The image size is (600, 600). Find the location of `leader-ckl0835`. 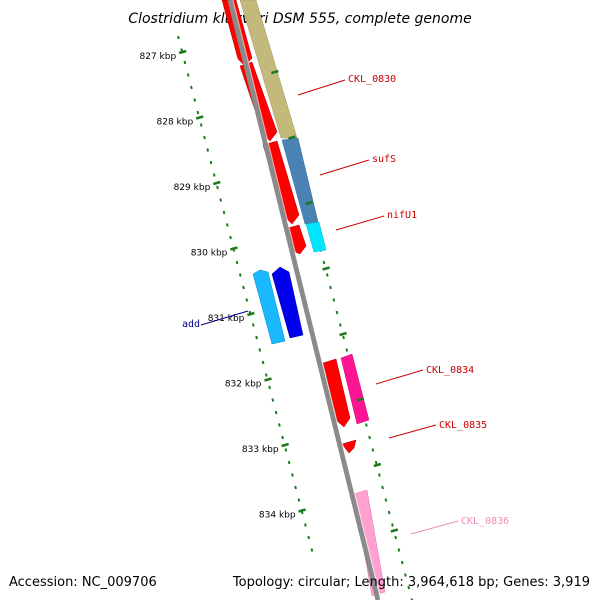

leader-ckl0835 is located at coordinates (412, 431).